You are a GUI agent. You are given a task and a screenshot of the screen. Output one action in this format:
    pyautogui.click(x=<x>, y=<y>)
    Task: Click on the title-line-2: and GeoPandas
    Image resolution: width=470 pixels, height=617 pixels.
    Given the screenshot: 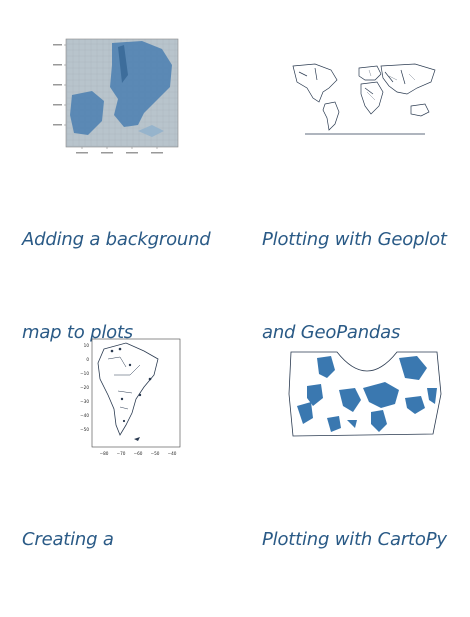 What is the action you would take?
    pyautogui.click(x=331, y=332)
    